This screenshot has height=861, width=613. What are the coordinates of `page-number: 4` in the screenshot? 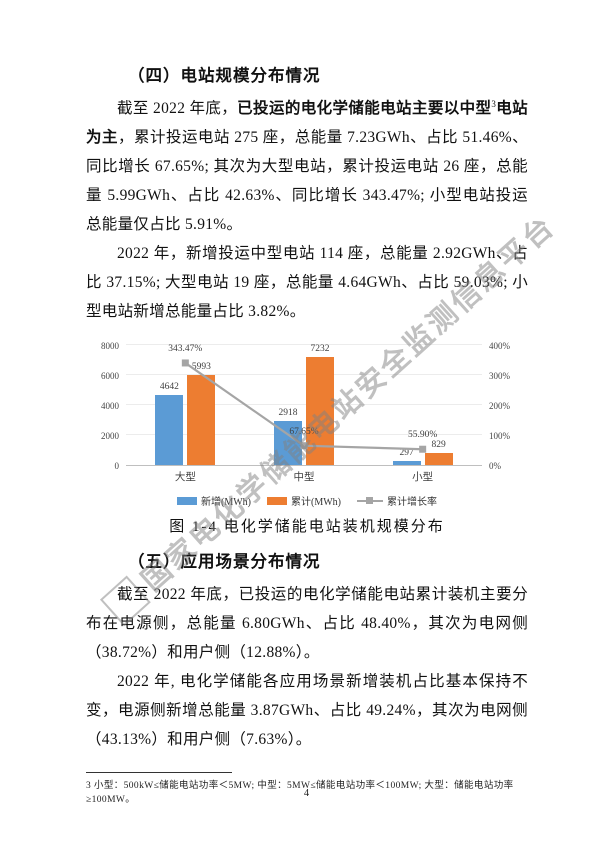 It's located at (306, 793).